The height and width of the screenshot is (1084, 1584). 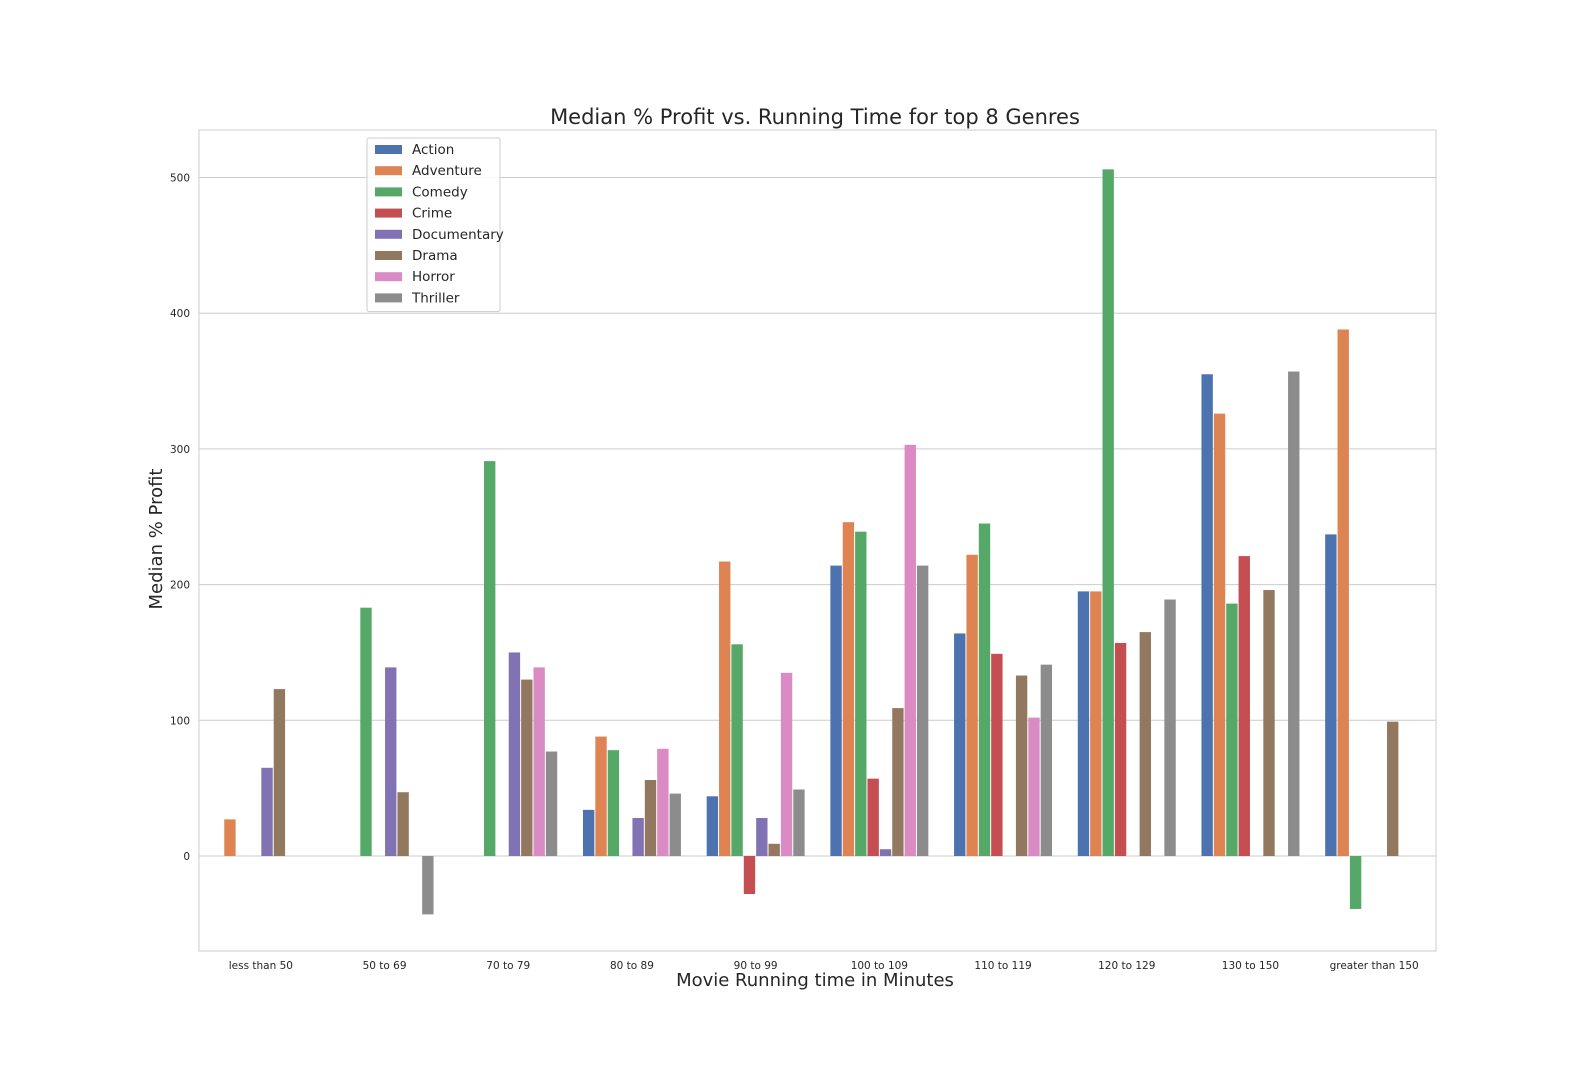 I want to click on y-tick-label: 100, so click(x=180, y=721).